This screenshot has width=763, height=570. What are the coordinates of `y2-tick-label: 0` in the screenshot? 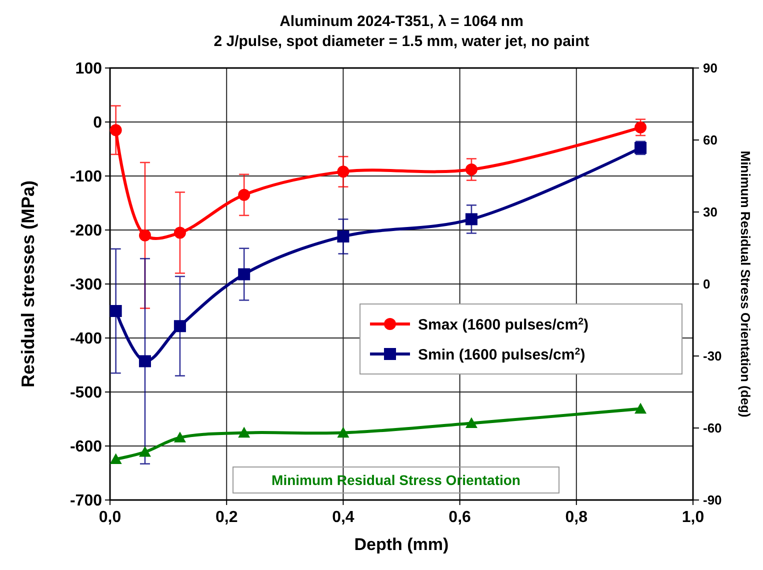 It's located at (706, 284).